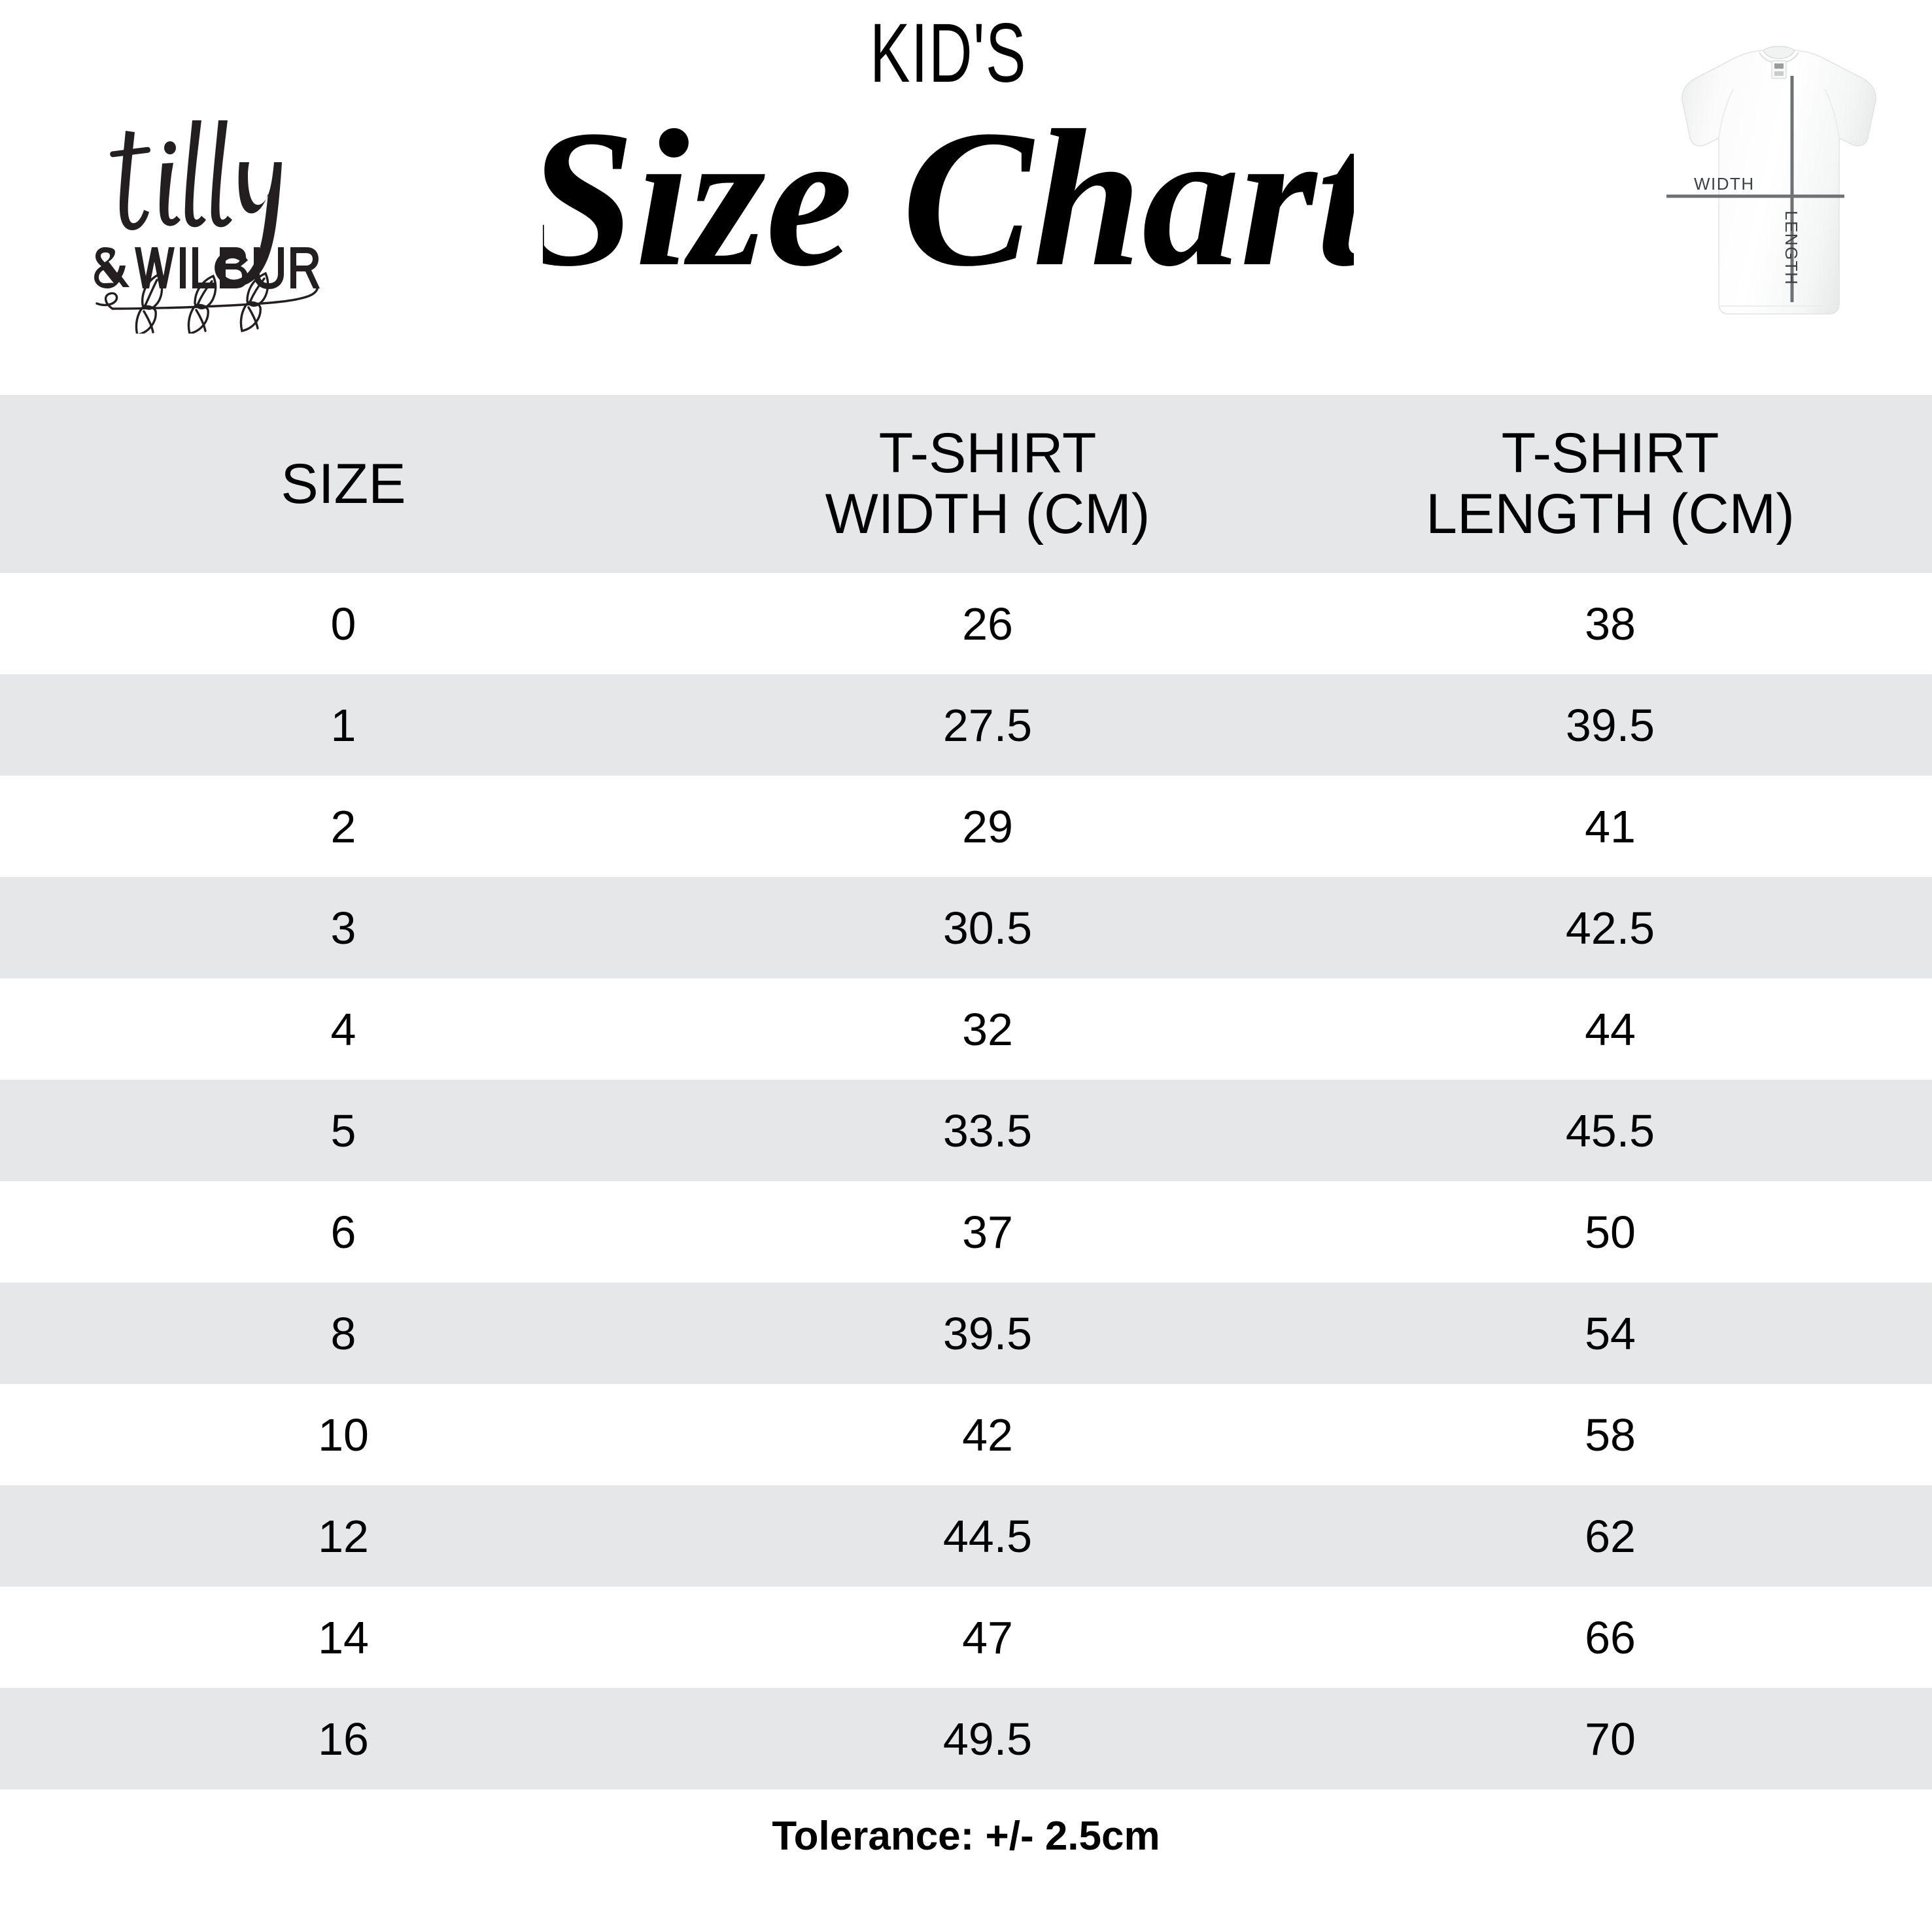  Describe the element at coordinates (987, 927) in the screenshot. I see `cell-width: 30.5` at that location.